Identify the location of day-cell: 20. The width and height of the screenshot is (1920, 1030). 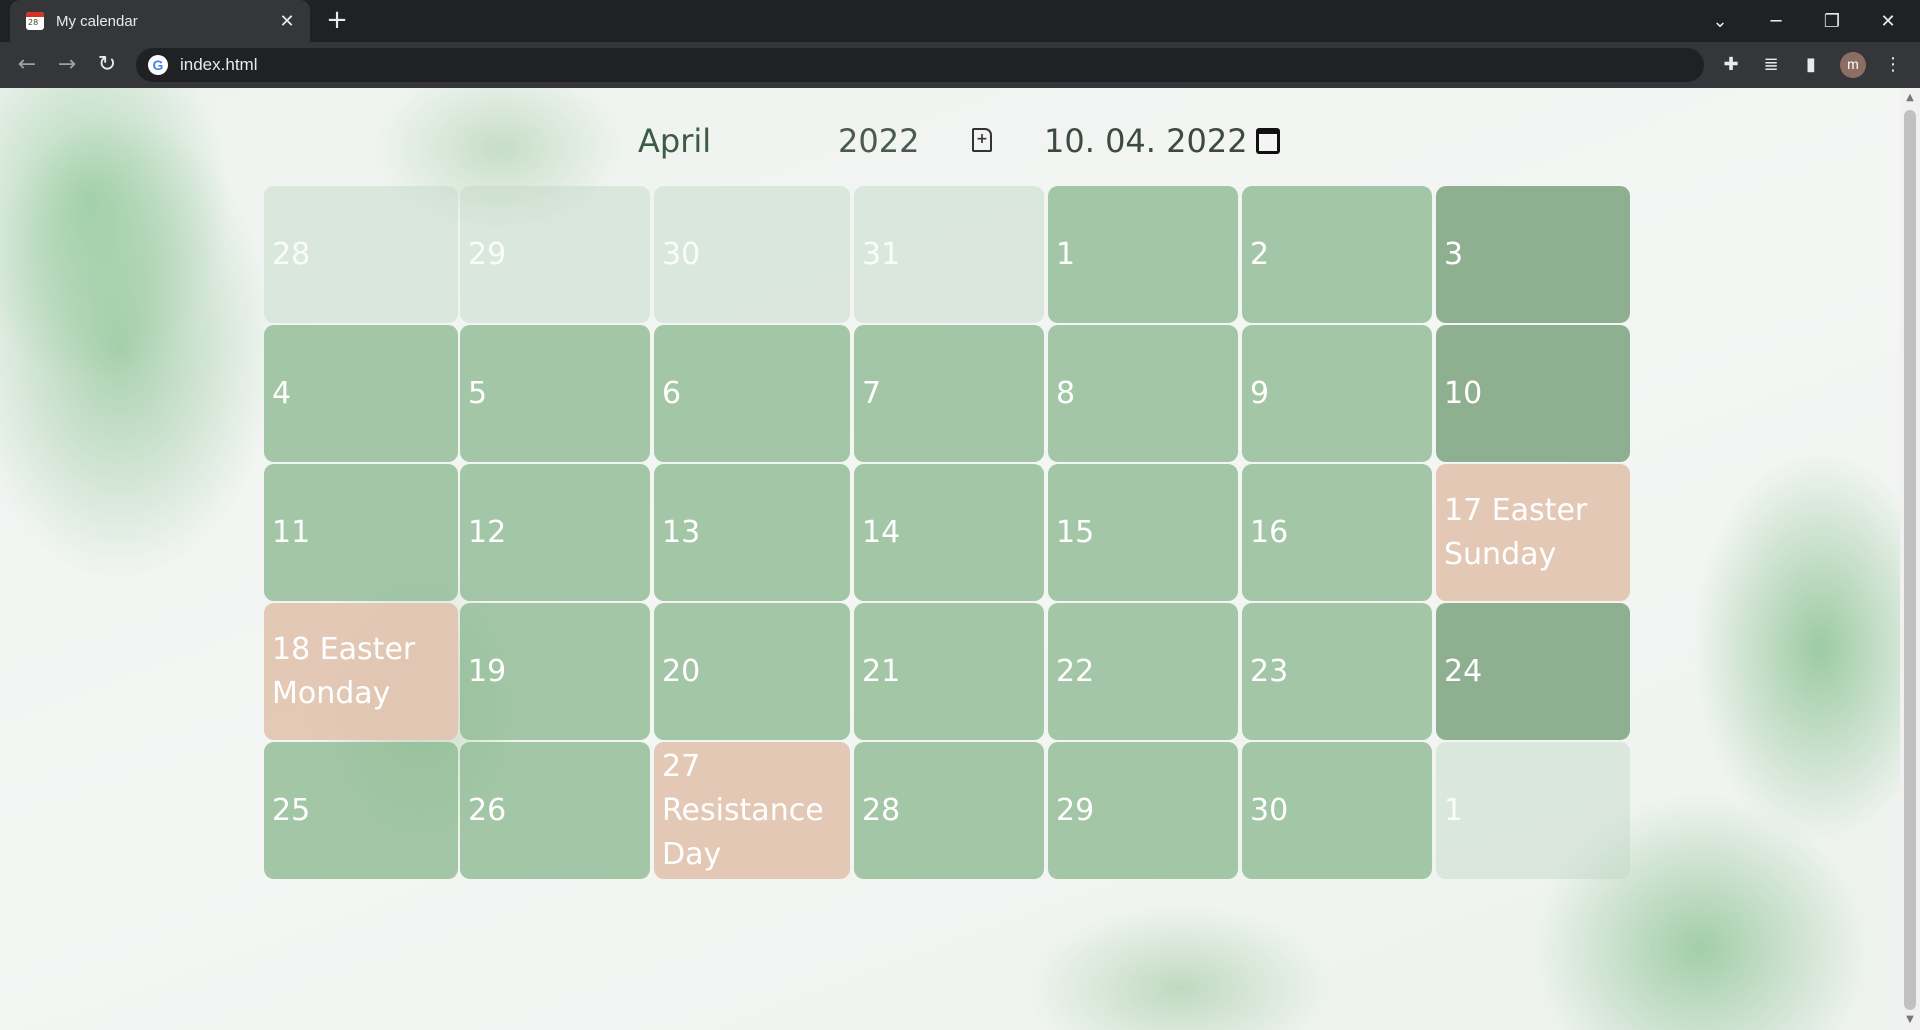
(752, 671).